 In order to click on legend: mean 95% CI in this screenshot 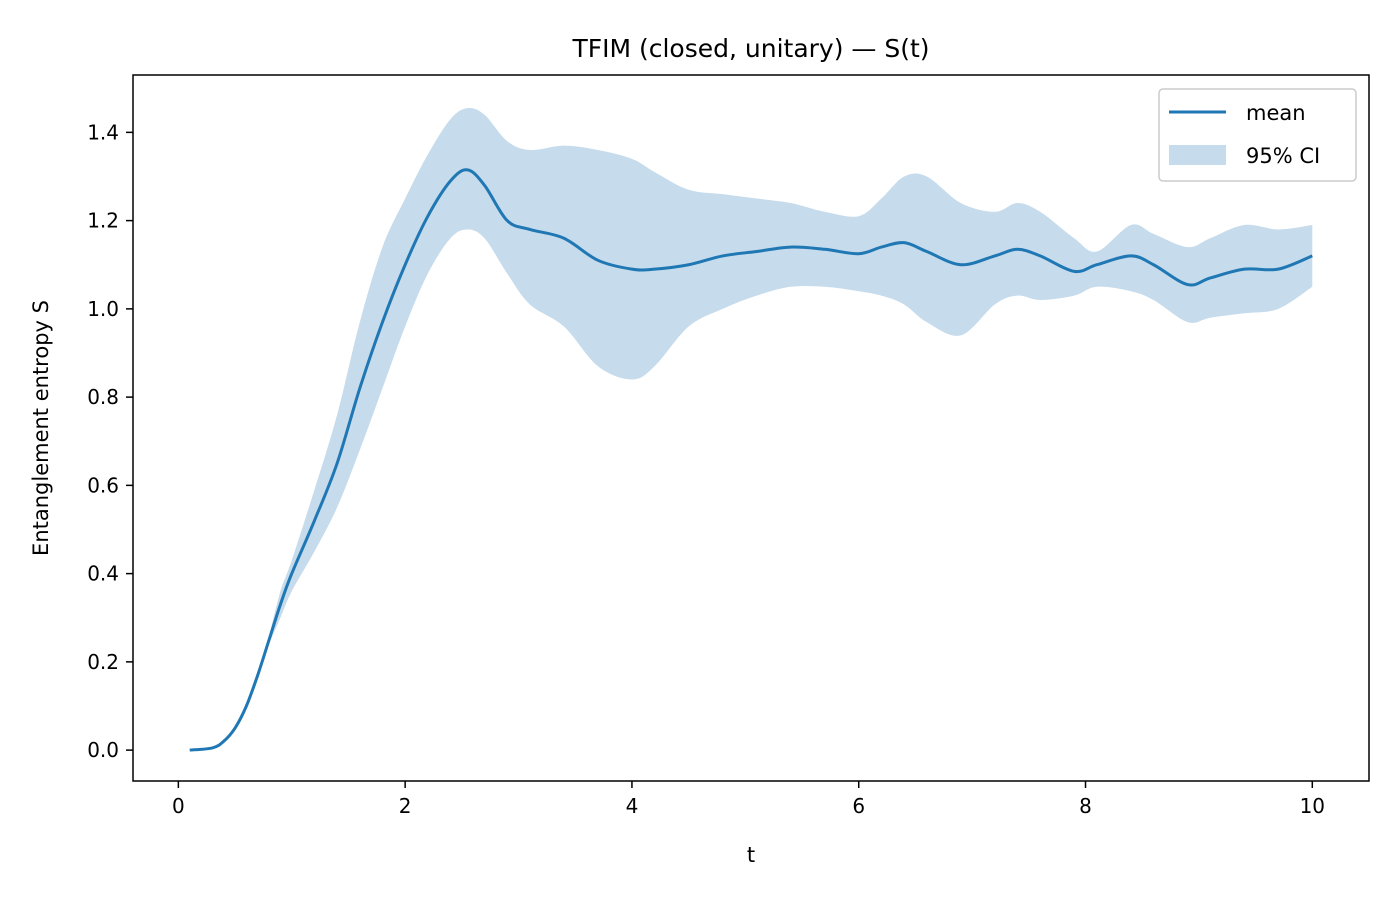, I will do `click(1257, 135)`.